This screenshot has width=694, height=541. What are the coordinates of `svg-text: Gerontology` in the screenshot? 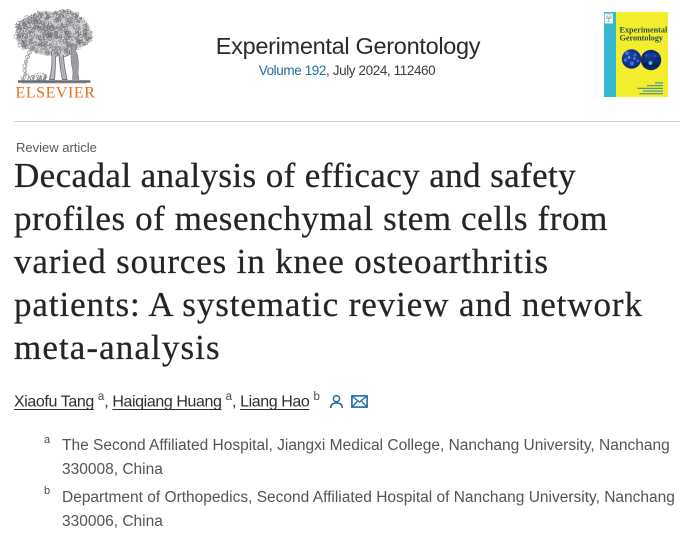 It's located at (642, 38).